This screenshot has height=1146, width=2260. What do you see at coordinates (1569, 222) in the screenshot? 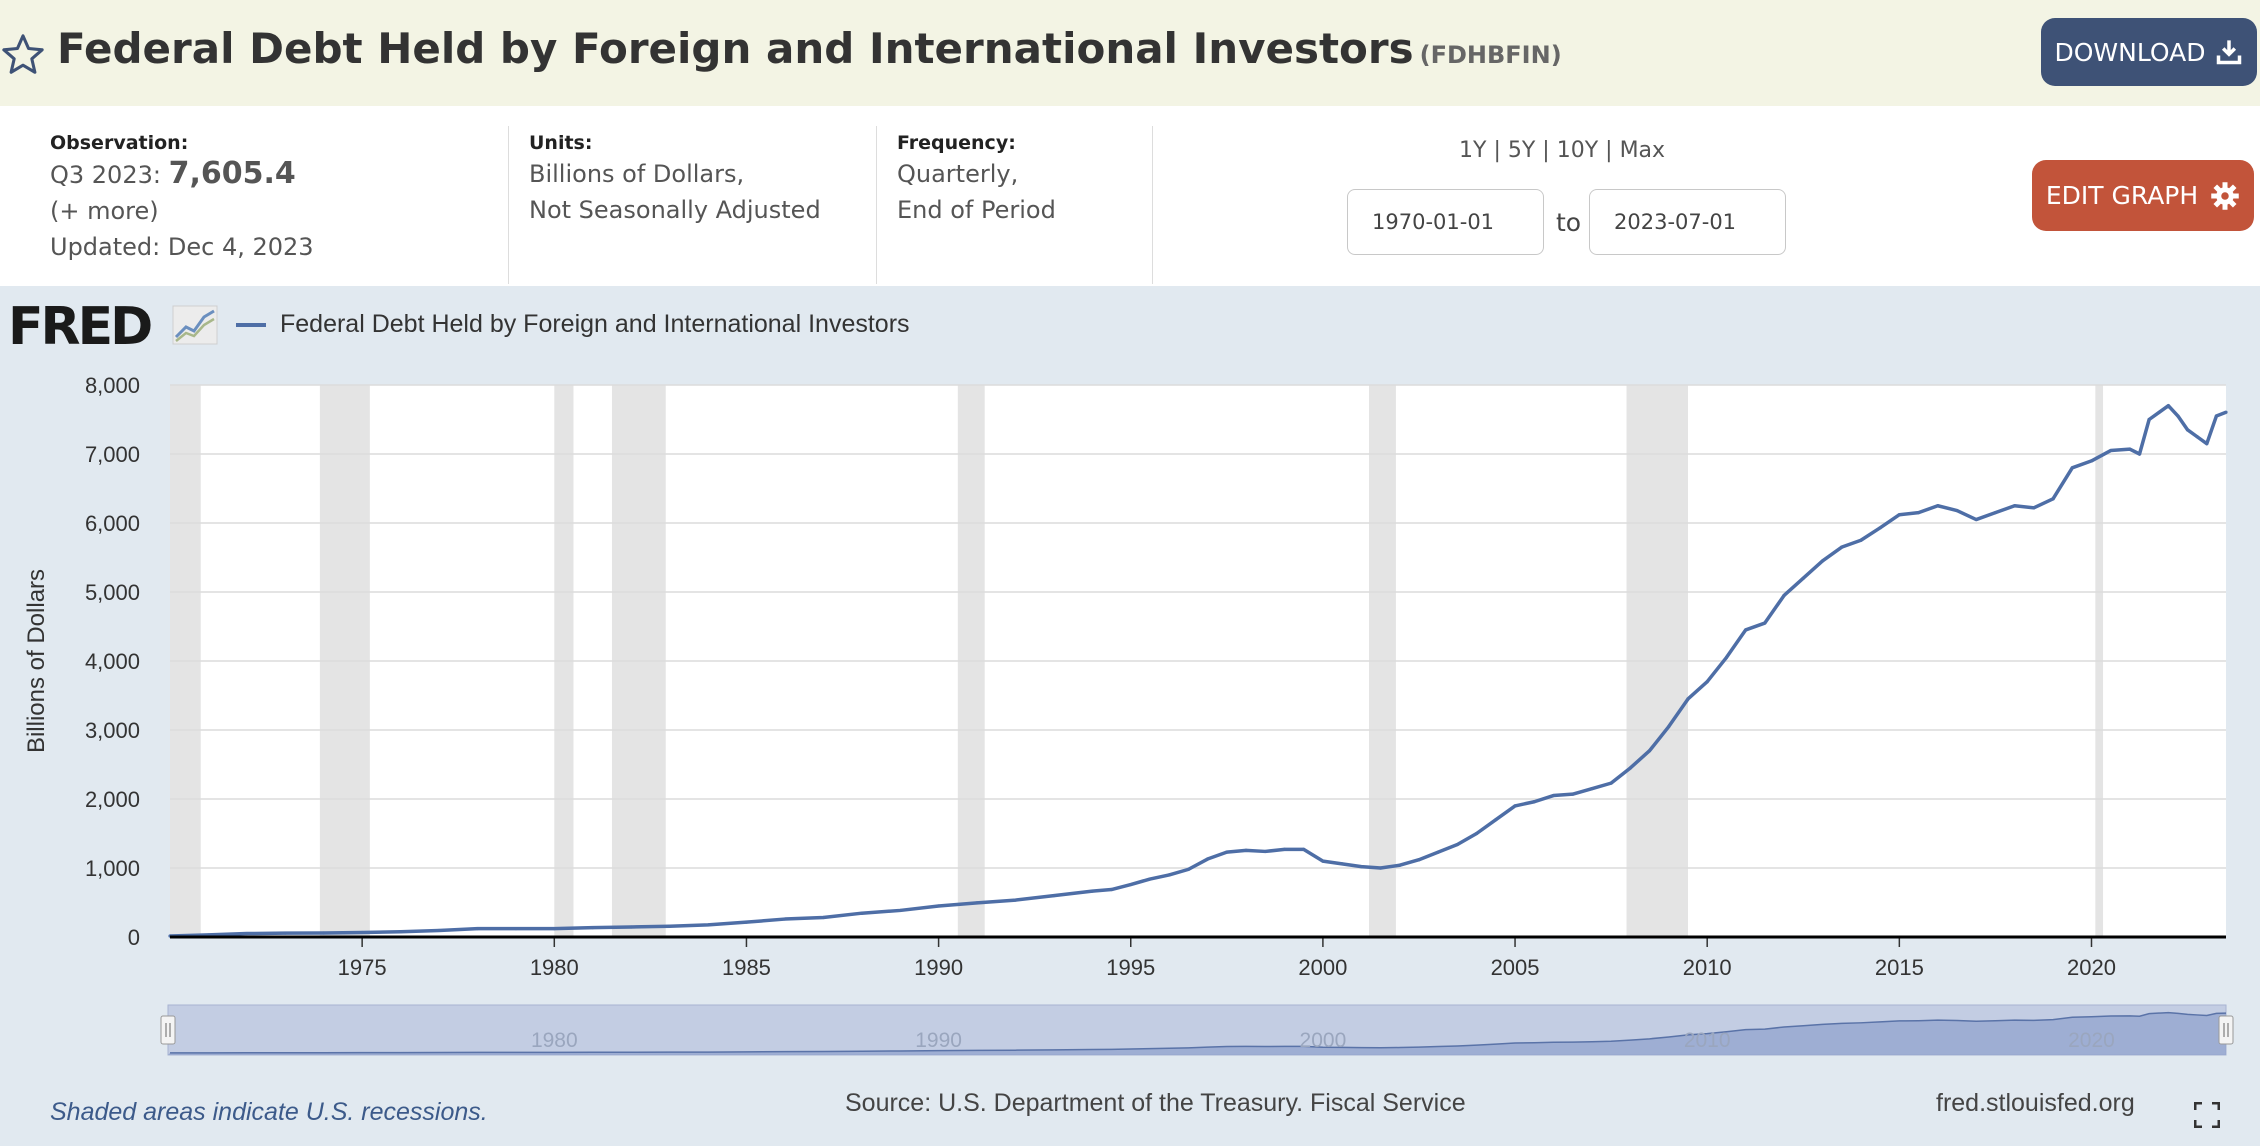
I see `to-label: to` at bounding box center [1569, 222].